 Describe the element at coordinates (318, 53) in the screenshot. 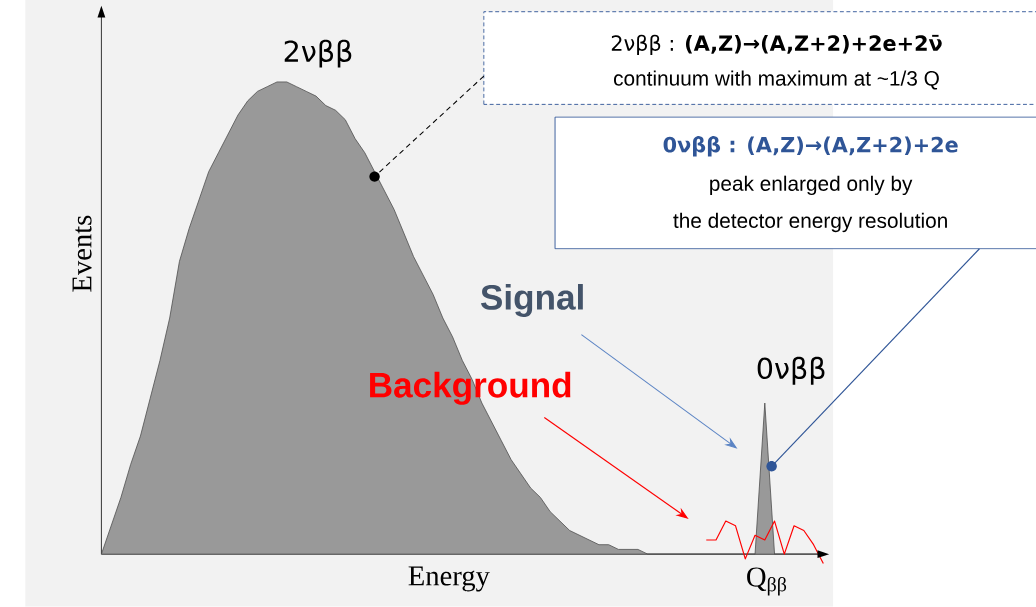

I see `text: 2νββ` at that location.